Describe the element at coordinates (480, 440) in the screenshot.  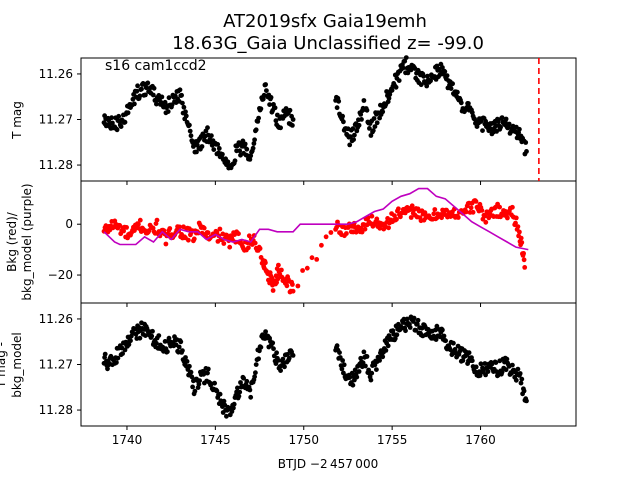
I see `x-tick-label: 1760` at that location.